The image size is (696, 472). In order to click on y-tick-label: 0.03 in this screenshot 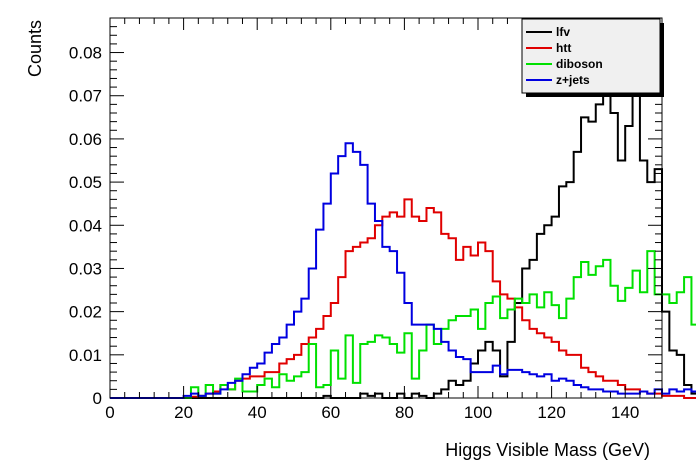, I will do `click(85, 268)`.